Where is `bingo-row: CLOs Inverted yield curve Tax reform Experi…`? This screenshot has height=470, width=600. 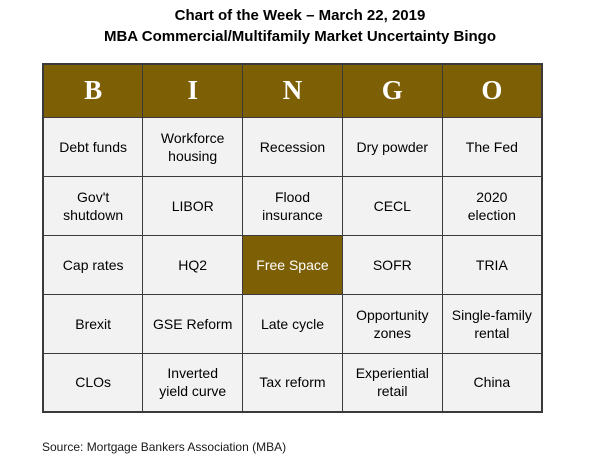
bingo-row: CLOs Inverted yield curve Tax reform Experi… is located at coordinates (292, 382).